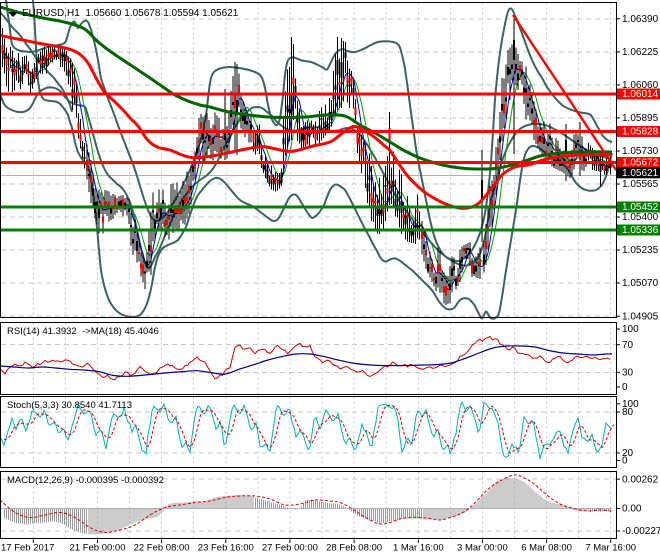 This screenshot has height=560, width=660. What do you see at coordinates (546, 548) in the screenshot?
I see `svg-text: 6 Mar 08:00` at bounding box center [546, 548].